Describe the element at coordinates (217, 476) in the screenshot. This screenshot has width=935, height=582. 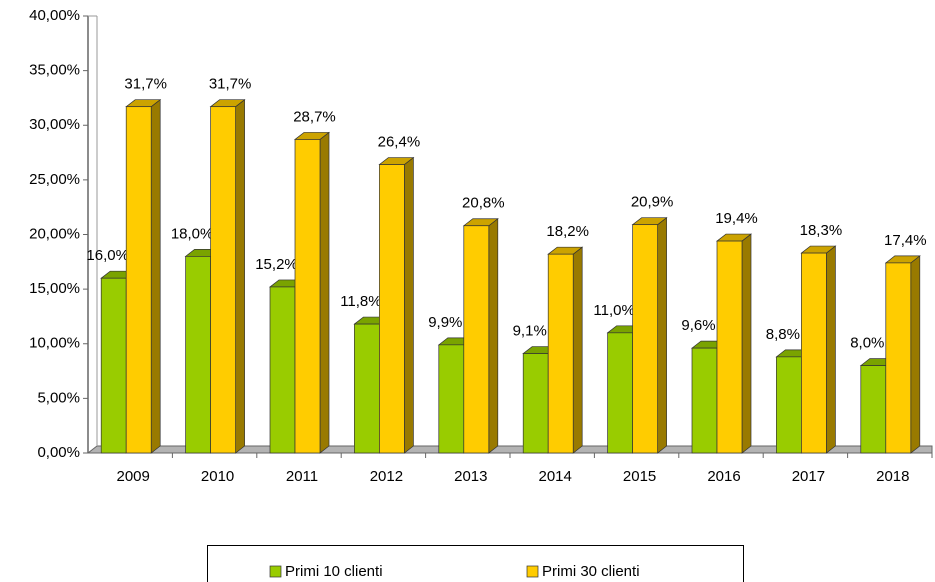
I see `x-tick-label: 2010` at that location.